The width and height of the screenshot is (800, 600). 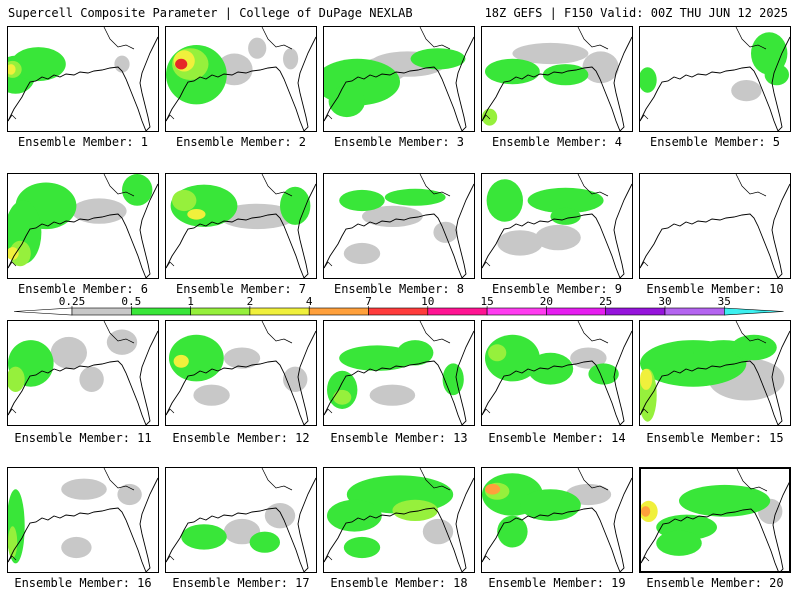 What do you see at coordinates (557, 583) in the screenshot?
I see `member-caption: Ensemble Member: 19` at bounding box center [557, 583].